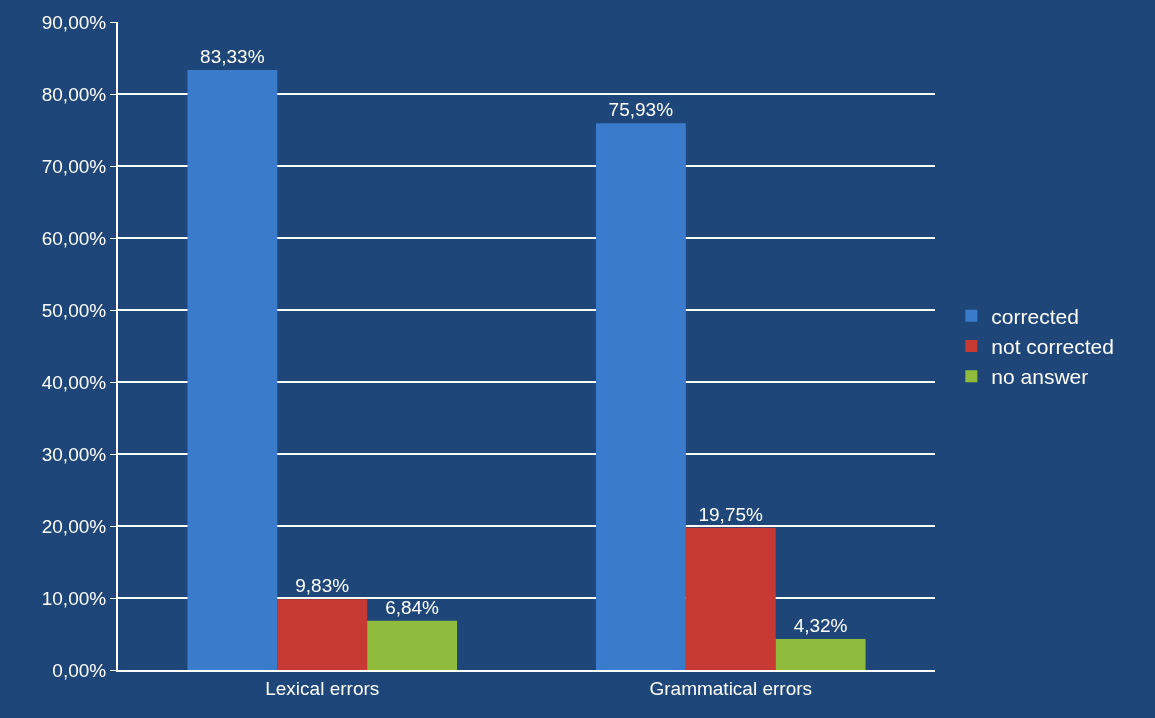 Image resolution: width=1155 pixels, height=718 pixels. Describe the element at coordinates (74, 166) in the screenshot. I see `y-tick-label: 70,00%` at that location.